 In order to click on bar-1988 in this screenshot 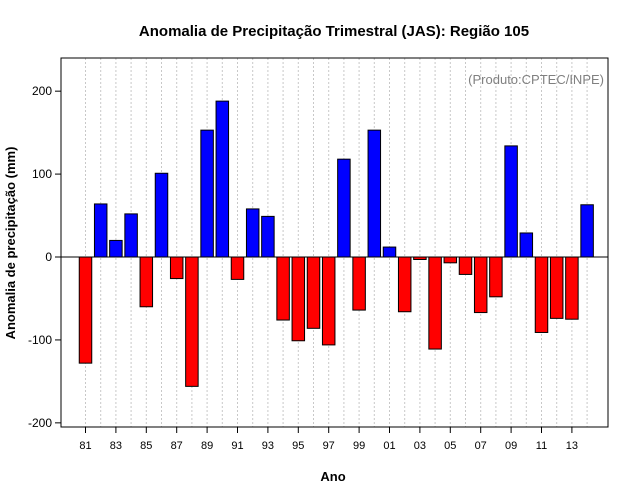, I will do `click(192, 321)`.